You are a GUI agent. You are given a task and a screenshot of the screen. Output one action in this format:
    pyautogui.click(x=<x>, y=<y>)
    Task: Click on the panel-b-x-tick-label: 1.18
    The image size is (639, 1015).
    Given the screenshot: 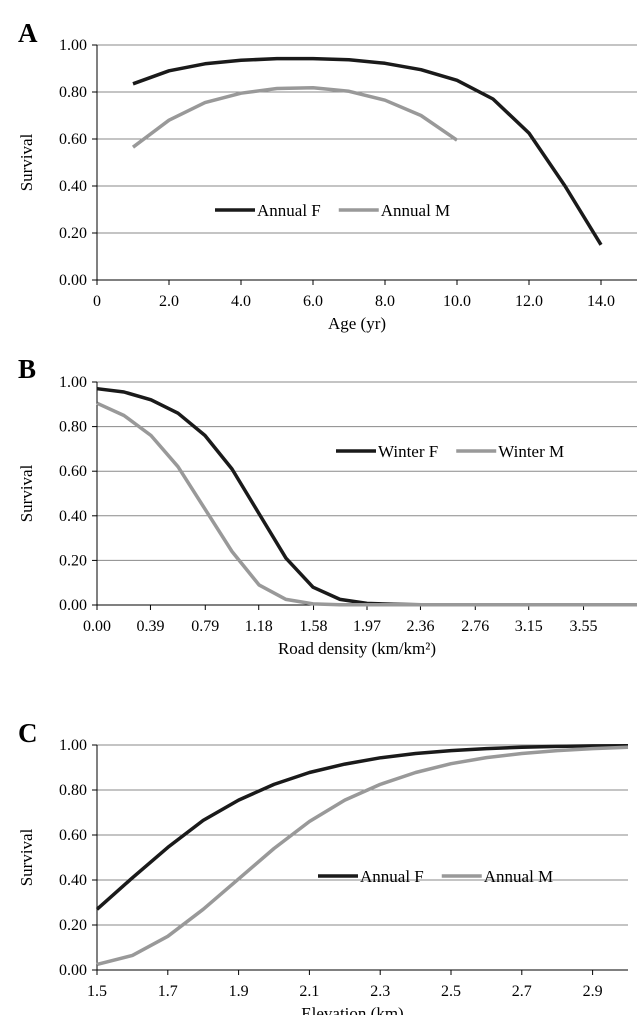 What is the action you would take?
    pyautogui.click(x=259, y=626)
    